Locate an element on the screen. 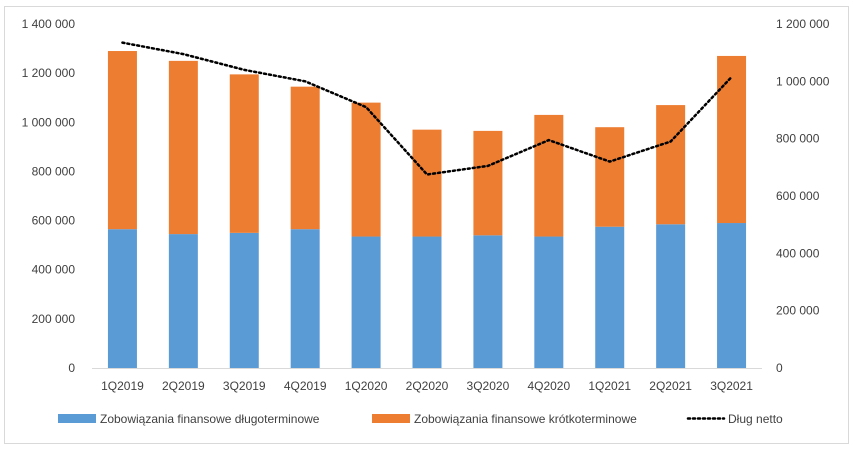  y-right-tick-label: 1 200 000 is located at coordinates (803, 24).